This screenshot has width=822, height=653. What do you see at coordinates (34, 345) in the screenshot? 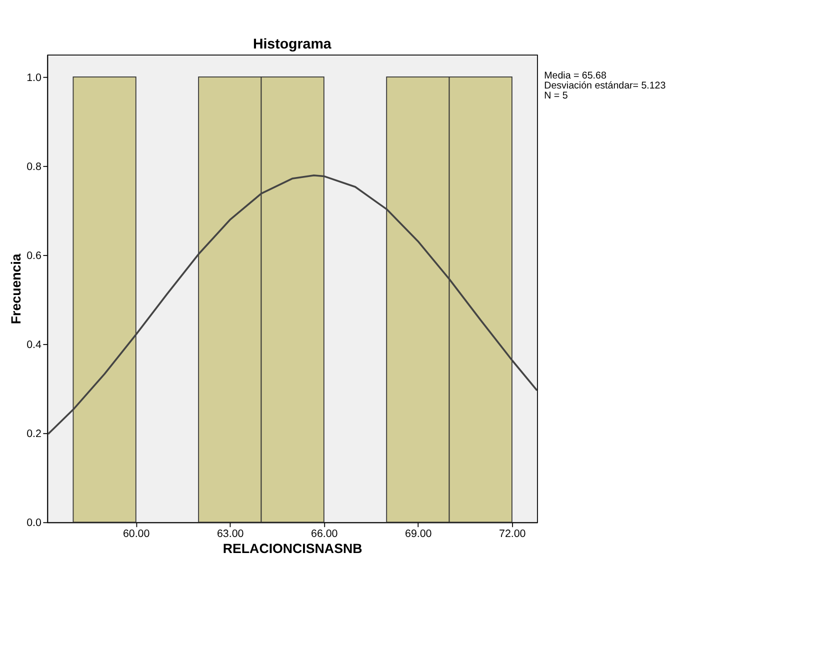
I see `y-tick-label: 0.4` at bounding box center [34, 345].